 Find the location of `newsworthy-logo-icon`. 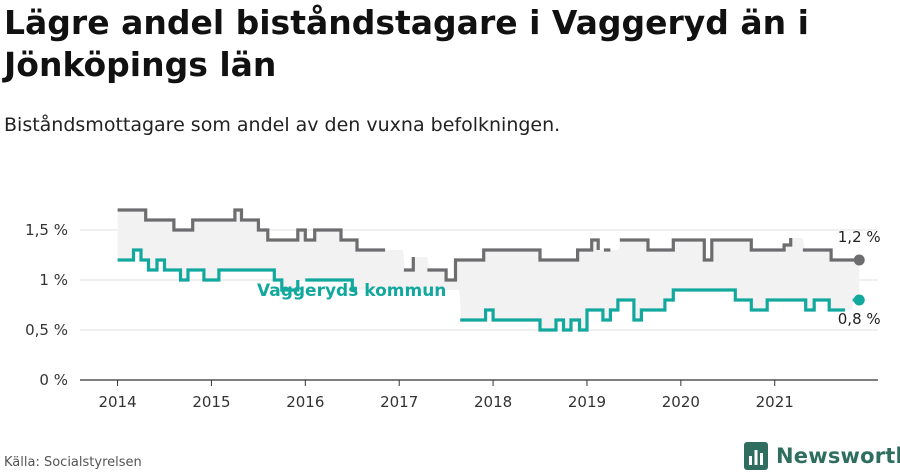

newsworthy-logo-icon is located at coordinates (756, 456).